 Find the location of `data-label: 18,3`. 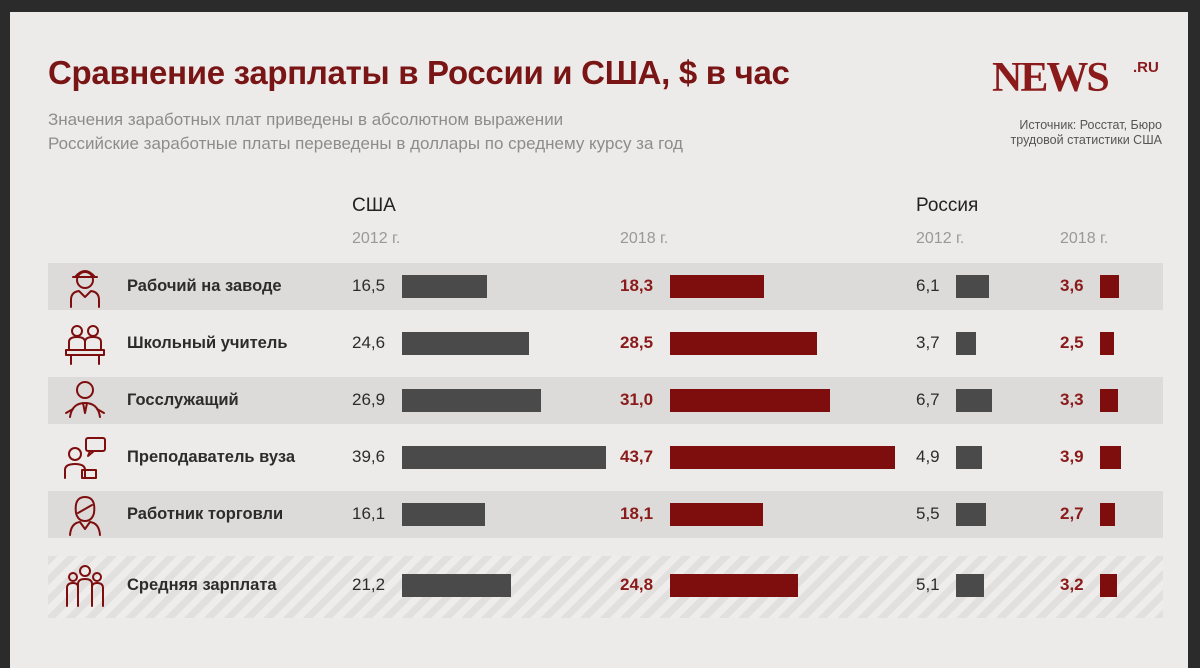

data-label: 18,3 is located at coordinates (637, 285).